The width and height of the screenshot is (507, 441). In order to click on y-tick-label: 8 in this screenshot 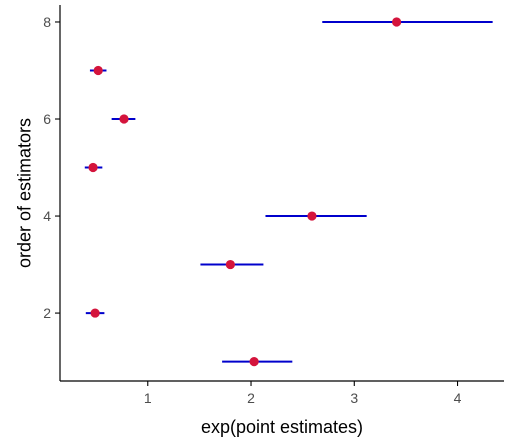, I will do `click(47, 22)`.